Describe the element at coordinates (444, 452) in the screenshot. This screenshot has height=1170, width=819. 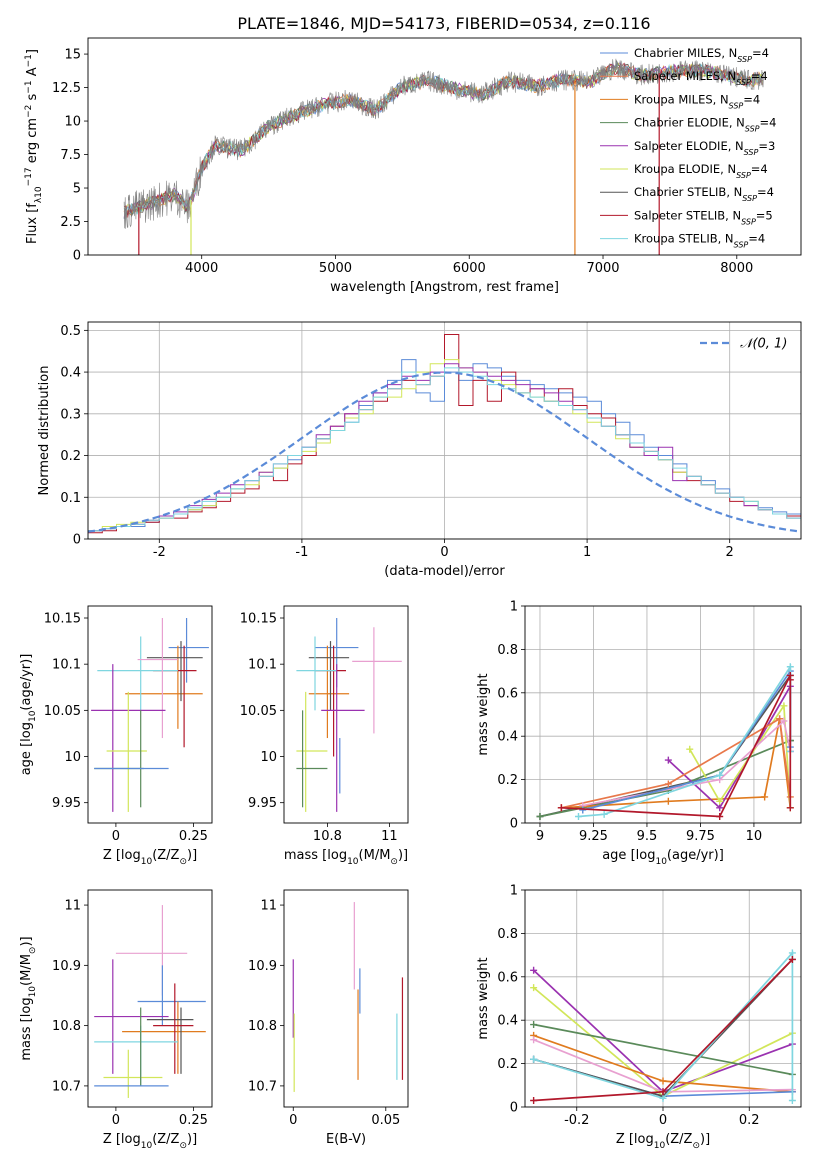
I see `gaussian-reference-curve` at that location.